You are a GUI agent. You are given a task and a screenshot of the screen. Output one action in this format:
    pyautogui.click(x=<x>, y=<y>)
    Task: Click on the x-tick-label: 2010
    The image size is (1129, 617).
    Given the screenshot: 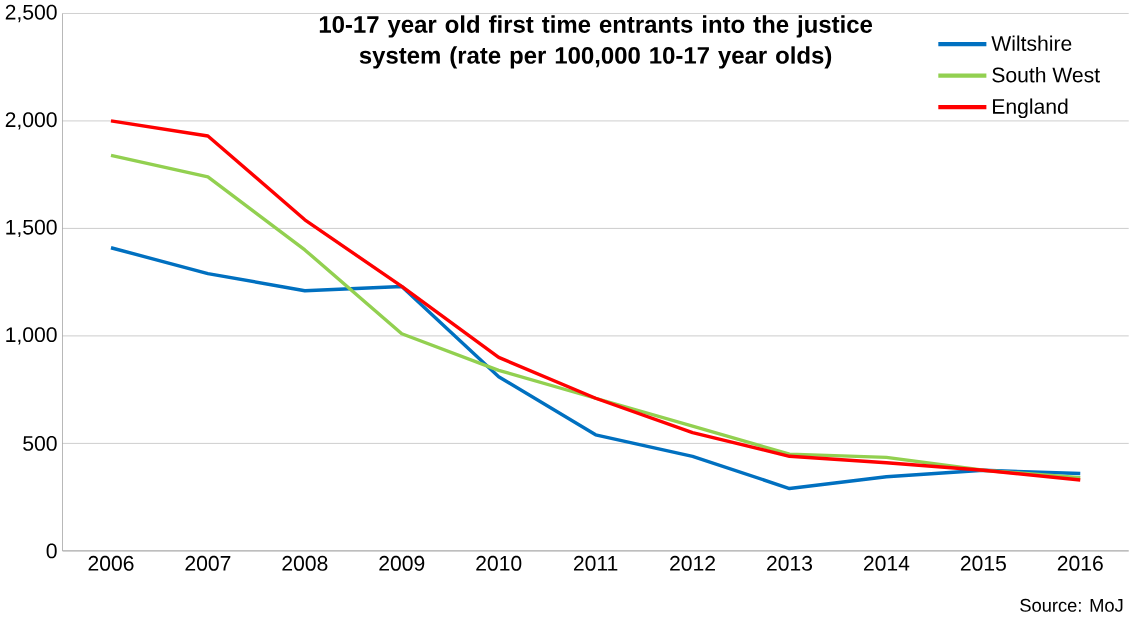 What is the action you would take?
    pyautogui.click(x=499, y=564)
    